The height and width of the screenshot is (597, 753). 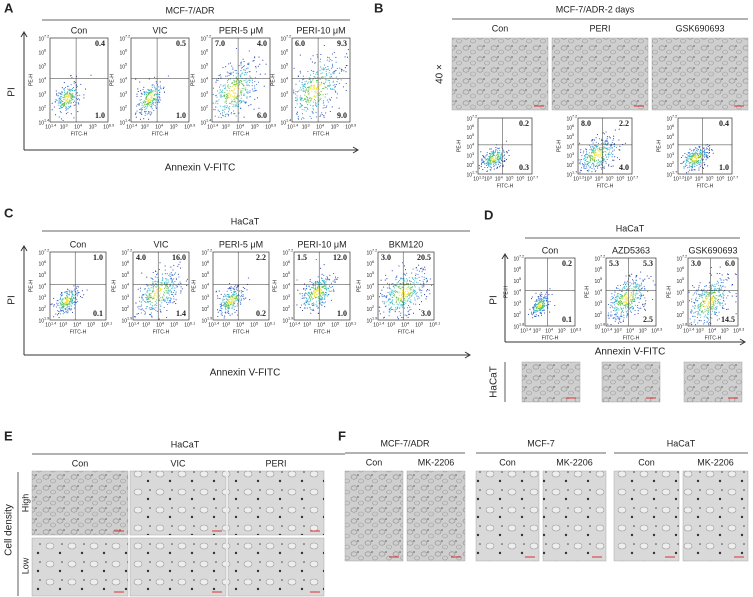 What do you see at coordinates (573, 154) in the screenshot?
I see `y-tick-exponent: 3` at bounding box center [573, 154].